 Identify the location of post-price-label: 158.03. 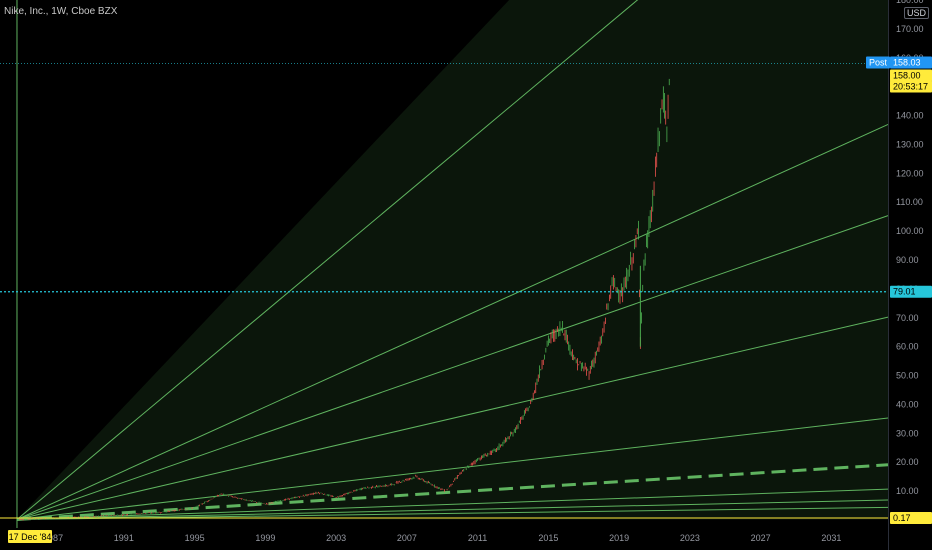
(911, 62).